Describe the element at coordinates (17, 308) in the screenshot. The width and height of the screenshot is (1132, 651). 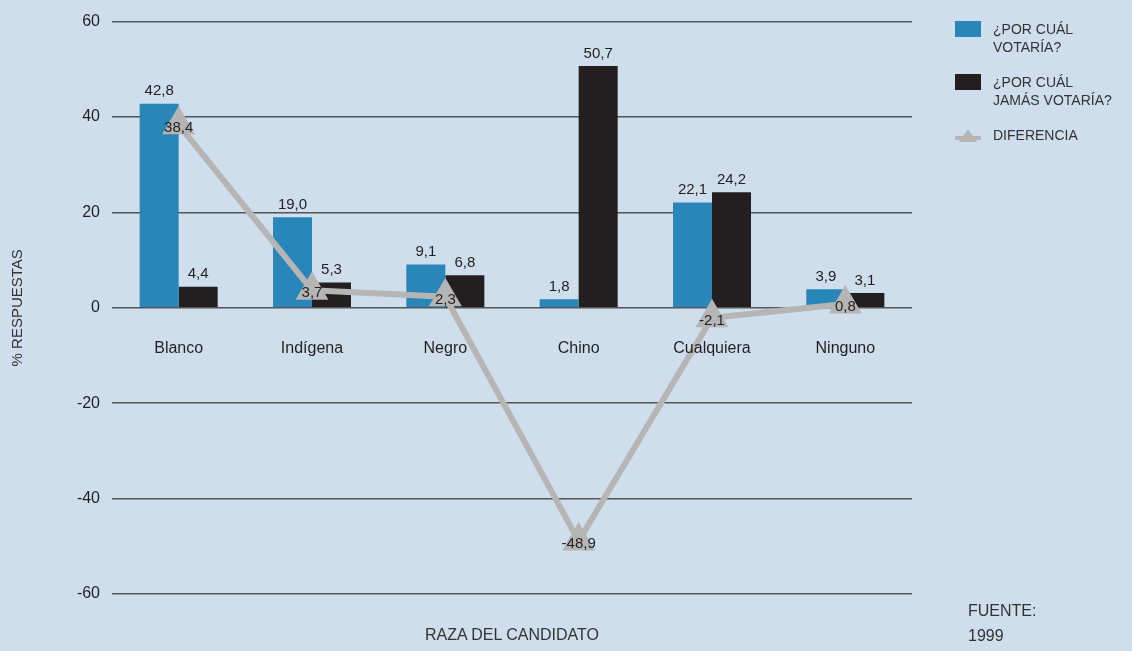
I see `y-axis-title: % RESPUESTAS` at that location.